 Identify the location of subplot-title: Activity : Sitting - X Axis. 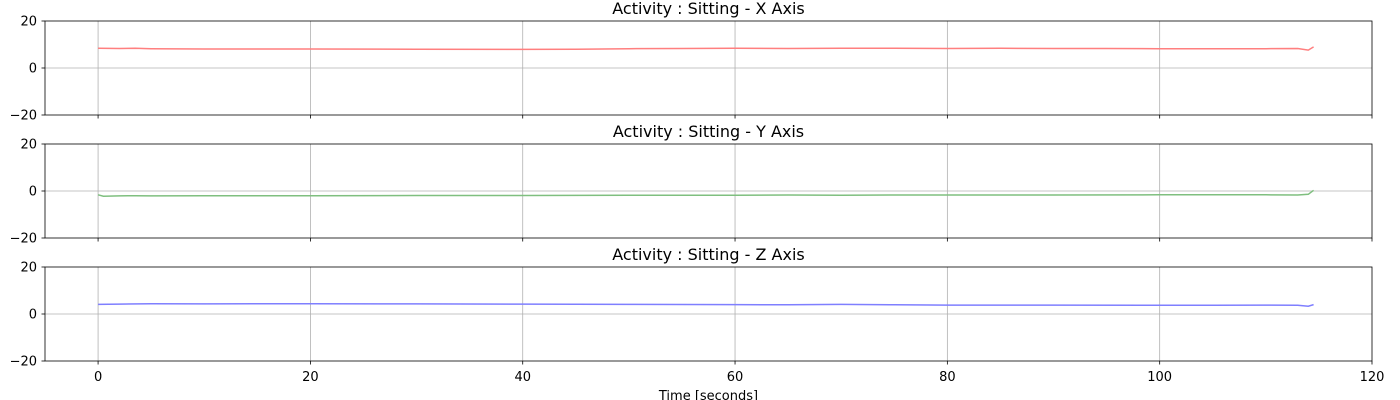
(708, 9).